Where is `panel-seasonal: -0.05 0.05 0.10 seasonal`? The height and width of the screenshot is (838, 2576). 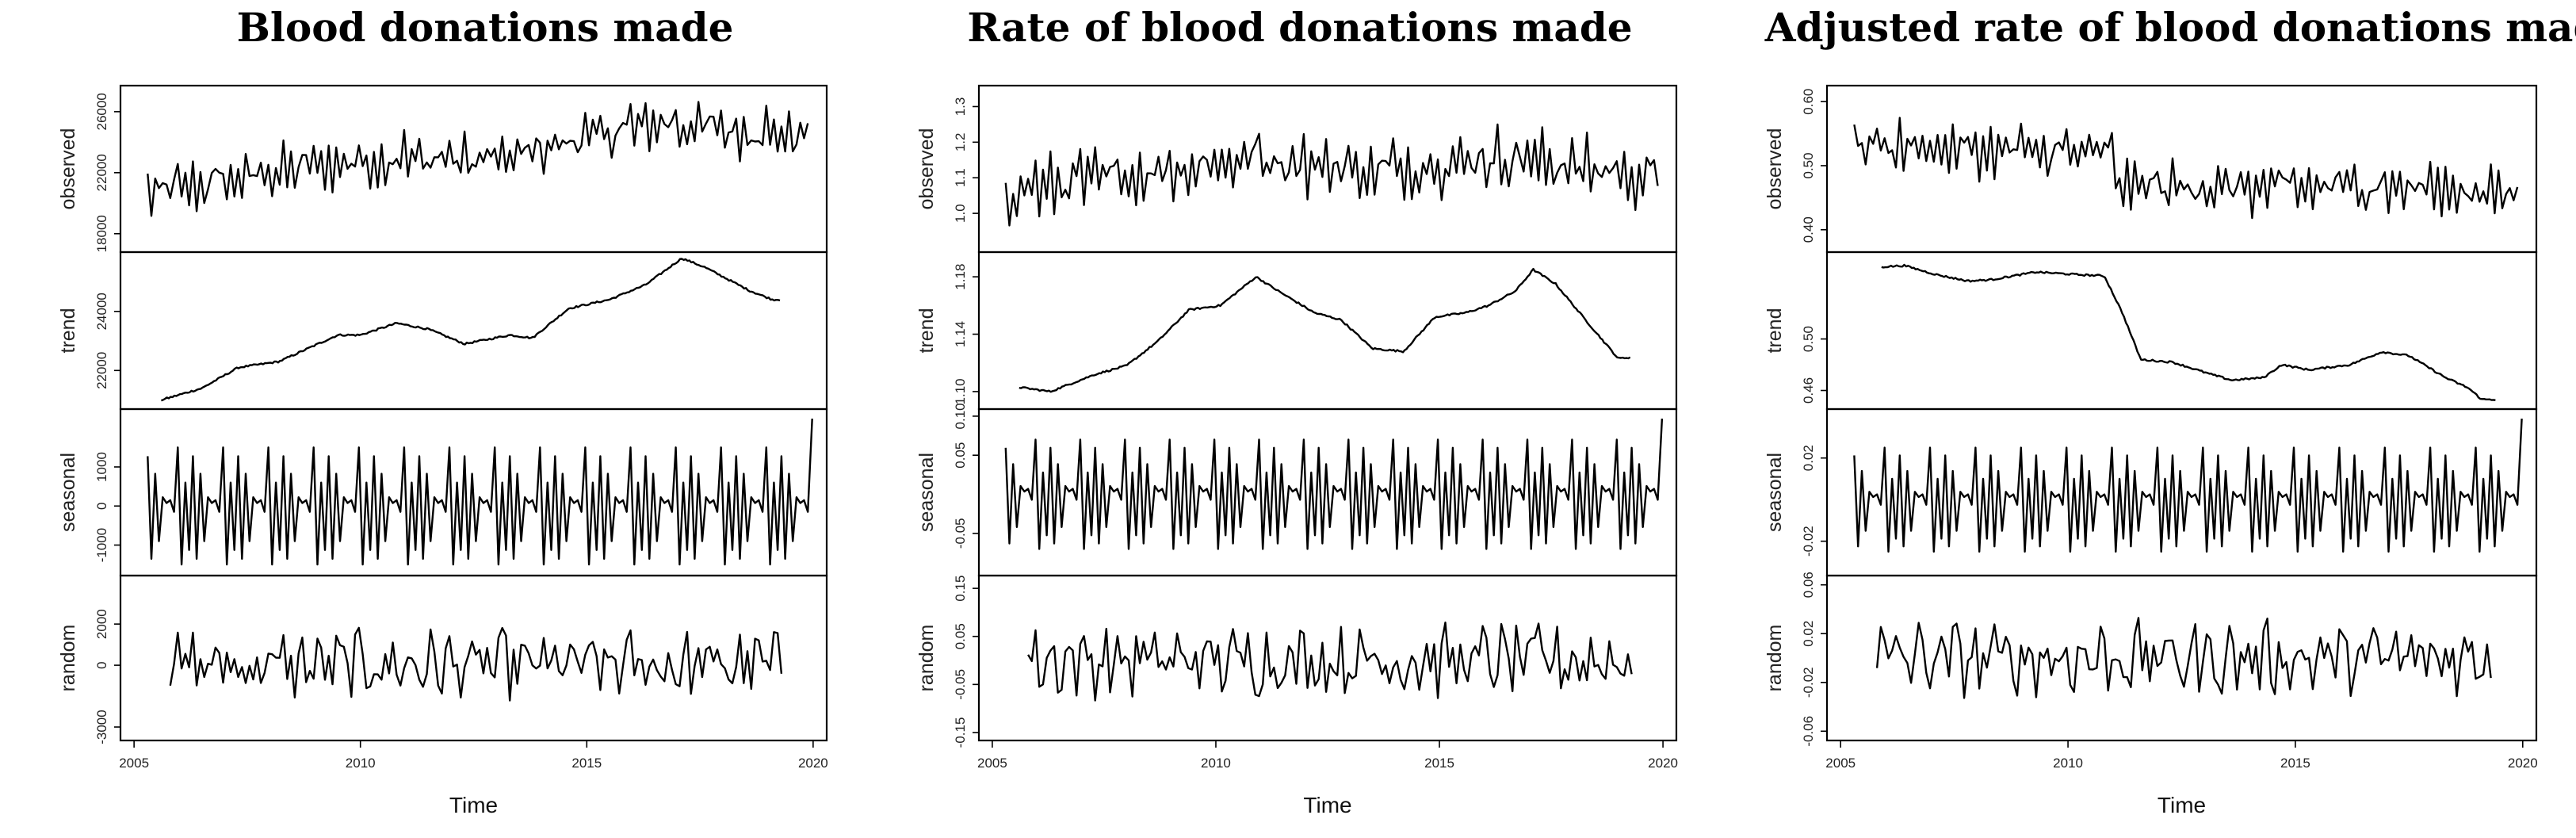
panel-seasonal: -0.05 0.05 0.10 seasonal is located at coordinates (1296, 490).